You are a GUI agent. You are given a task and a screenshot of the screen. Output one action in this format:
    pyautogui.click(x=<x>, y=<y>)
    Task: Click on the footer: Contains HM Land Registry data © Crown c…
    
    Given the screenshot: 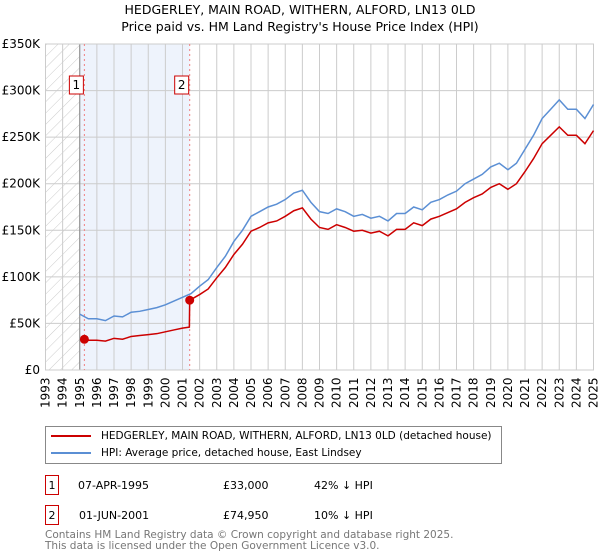 What is the action you would take?
    pyautogui.click(x=249, y=541)
    